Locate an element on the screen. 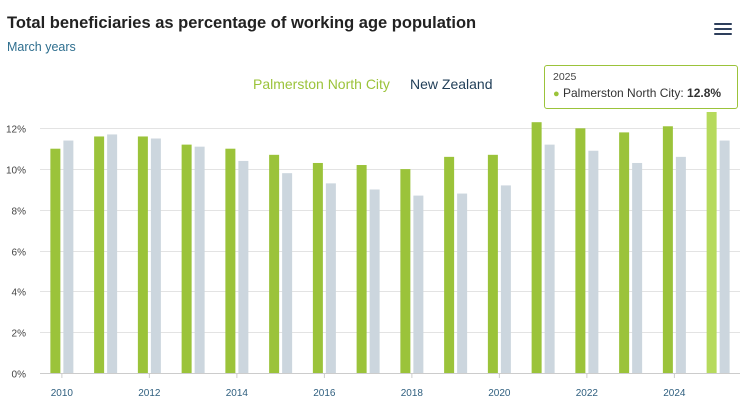  bar-palmerston-north-2024 is located at coordinates (667, 249).